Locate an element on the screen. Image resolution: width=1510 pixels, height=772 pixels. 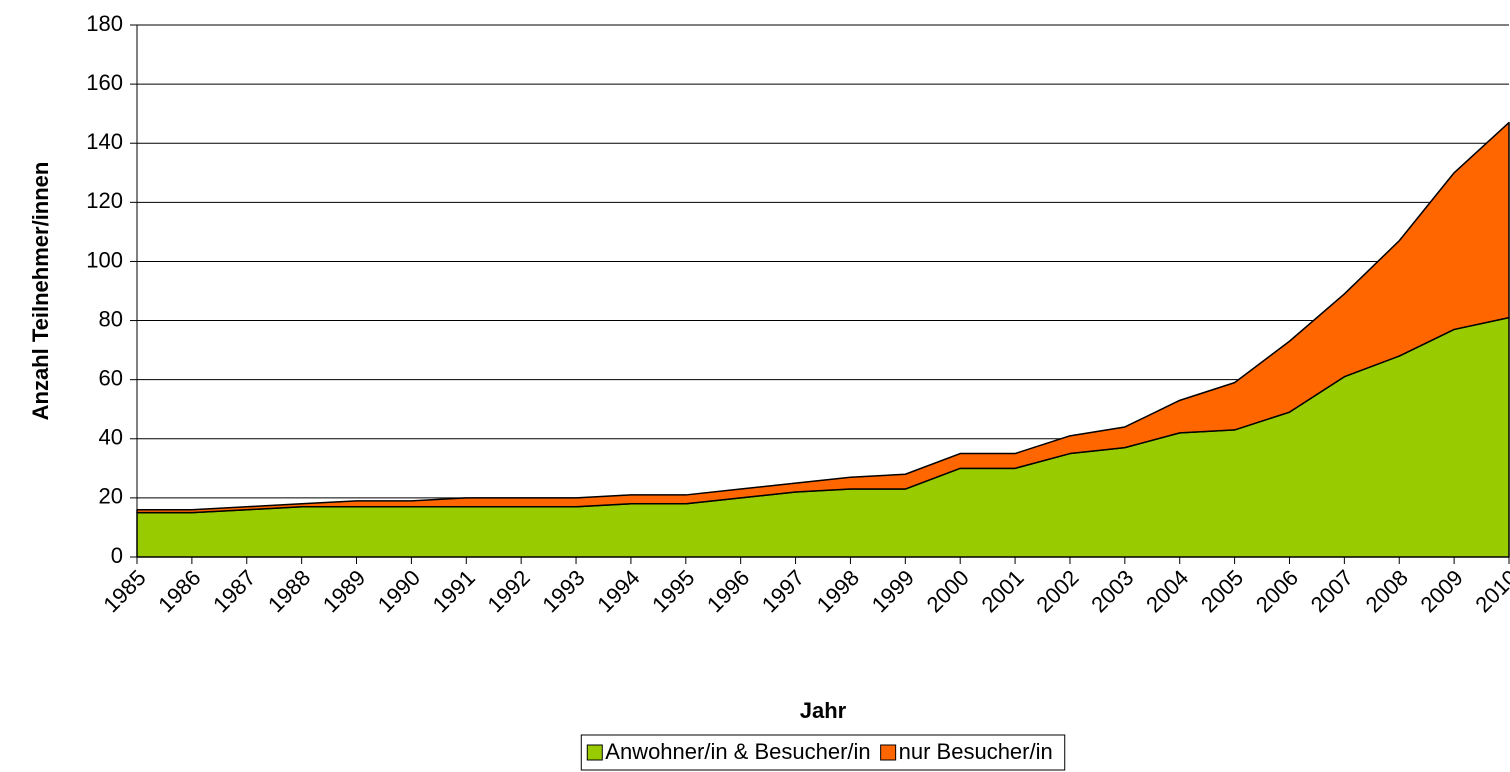
y-tick-label: 0 is located at coordinates (117, 555).